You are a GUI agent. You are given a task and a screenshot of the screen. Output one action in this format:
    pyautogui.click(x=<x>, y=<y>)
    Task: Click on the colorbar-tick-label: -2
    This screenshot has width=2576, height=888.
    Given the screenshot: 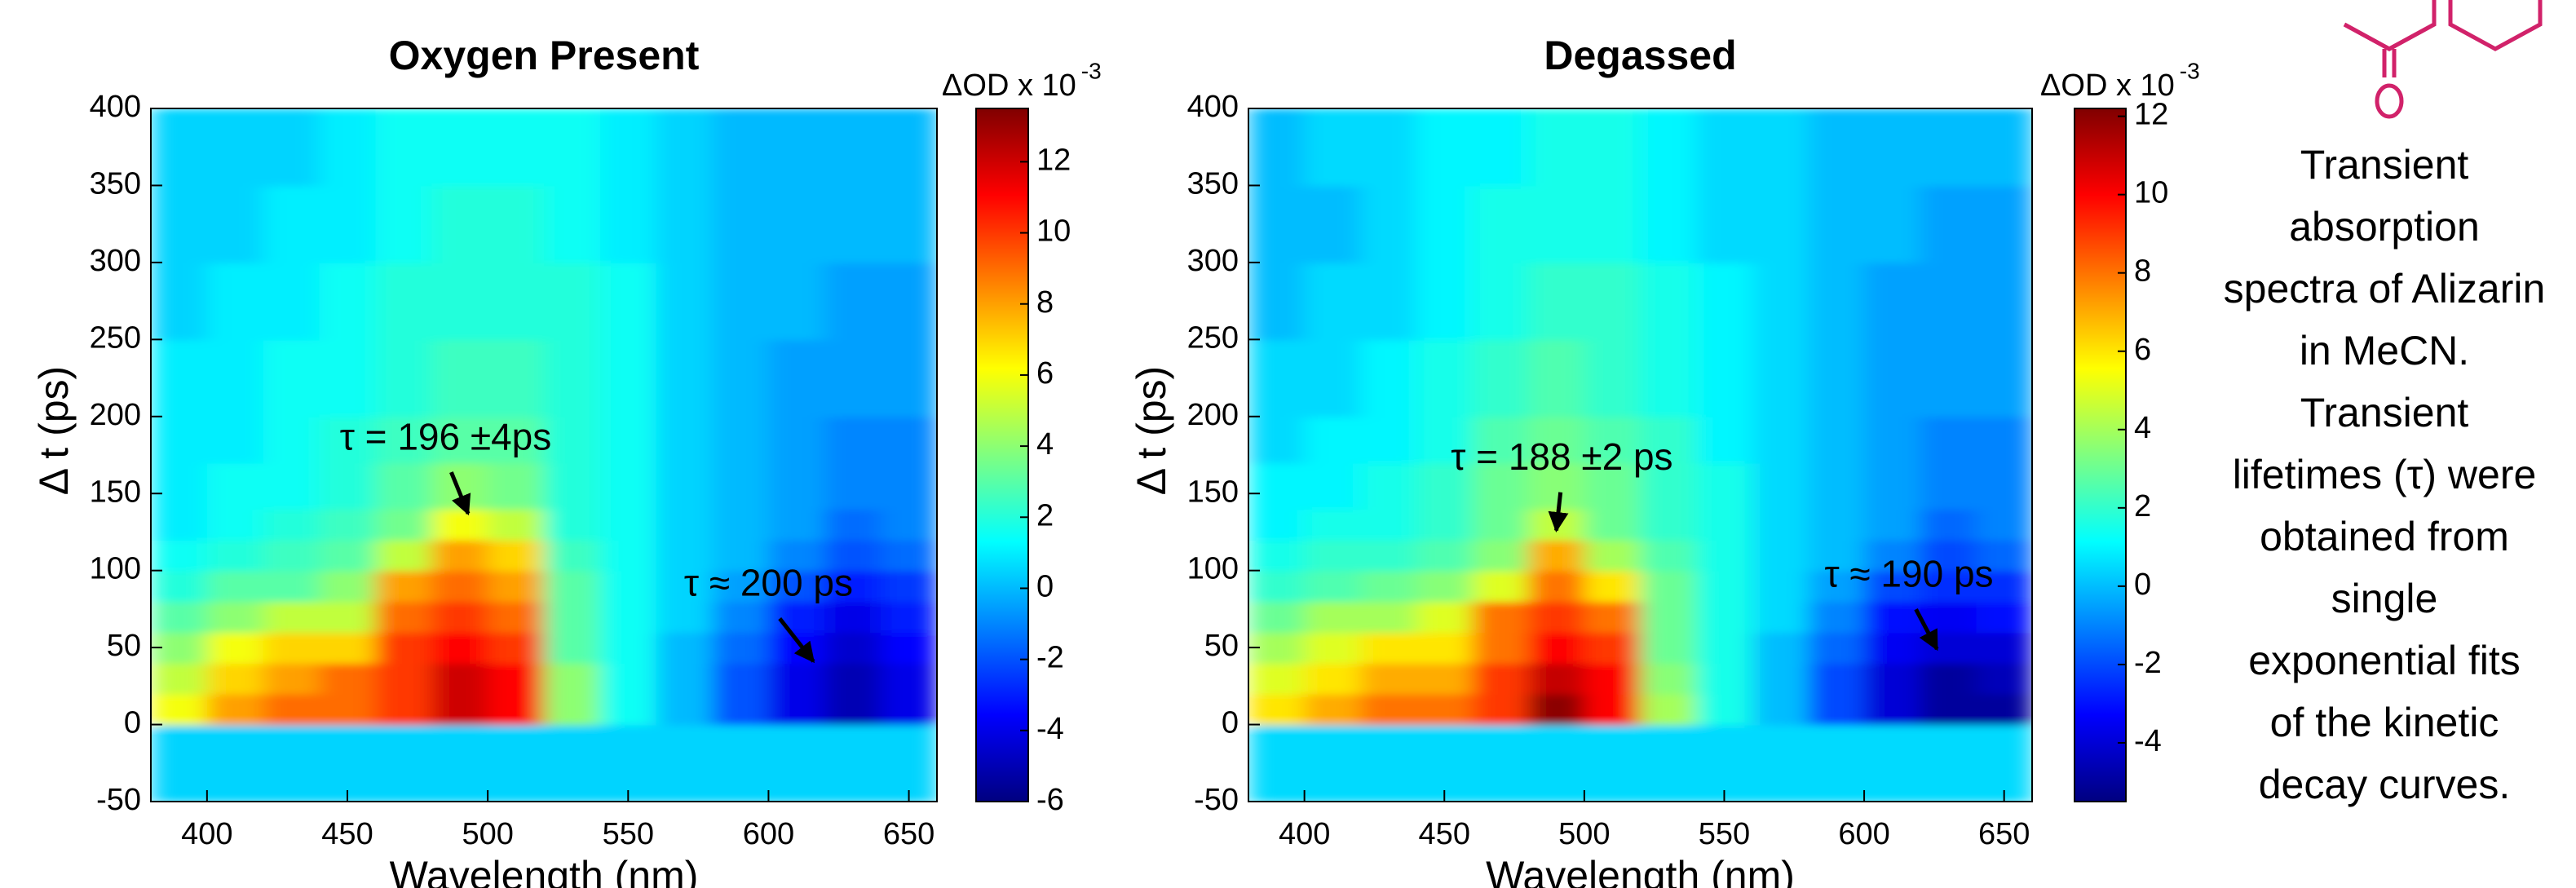 What is the action you would take?
    pyautogui.click(x=2148, y=663)
    